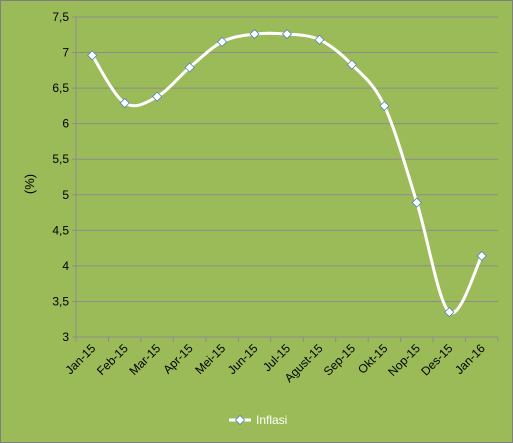 The width and height of the screenshot is (513, 443). Describe the element at coordinates (373, 359) in the screenshot. I see `x-tick-label: Okt-15` at that location.